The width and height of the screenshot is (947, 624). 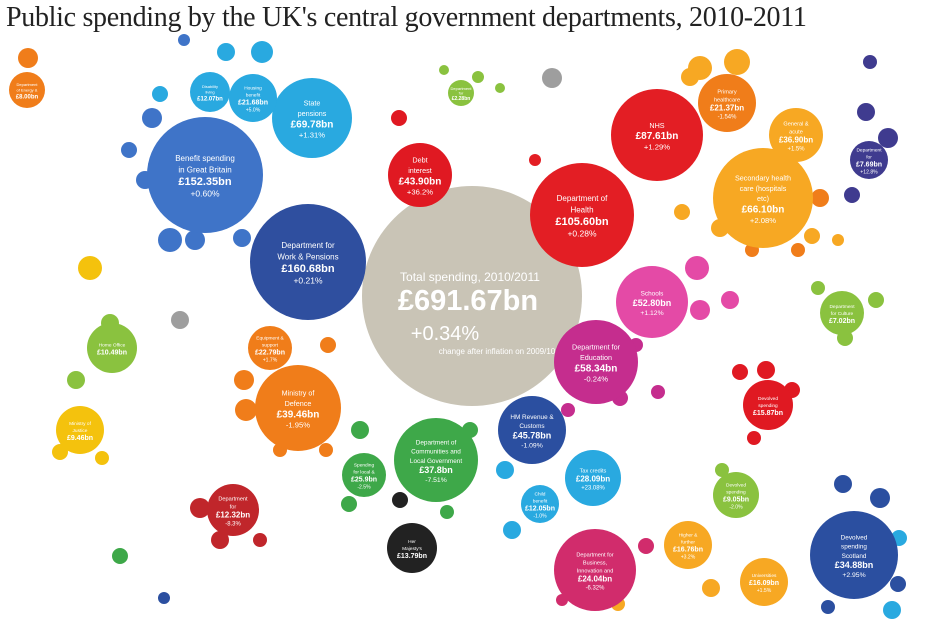 What do you see at coordinates (727, 103) in the screenshot?
I see `primary-health-bubble` at bounding box center [727, 103].